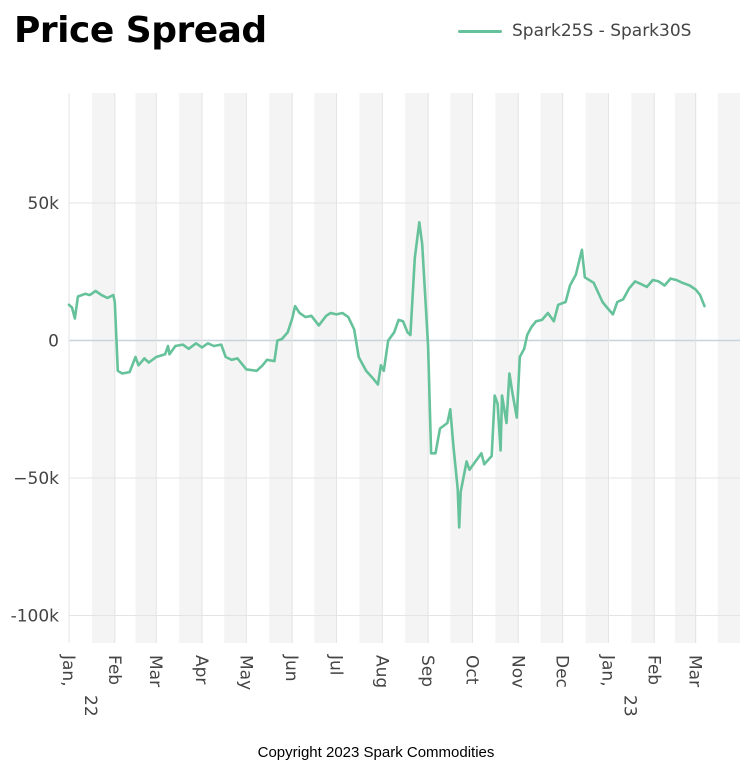  What do you see at coordinates (602, 31) in the screenshot?
I see `legend-label: Spark25S - Spark30S` at bounding box center [602, 31].